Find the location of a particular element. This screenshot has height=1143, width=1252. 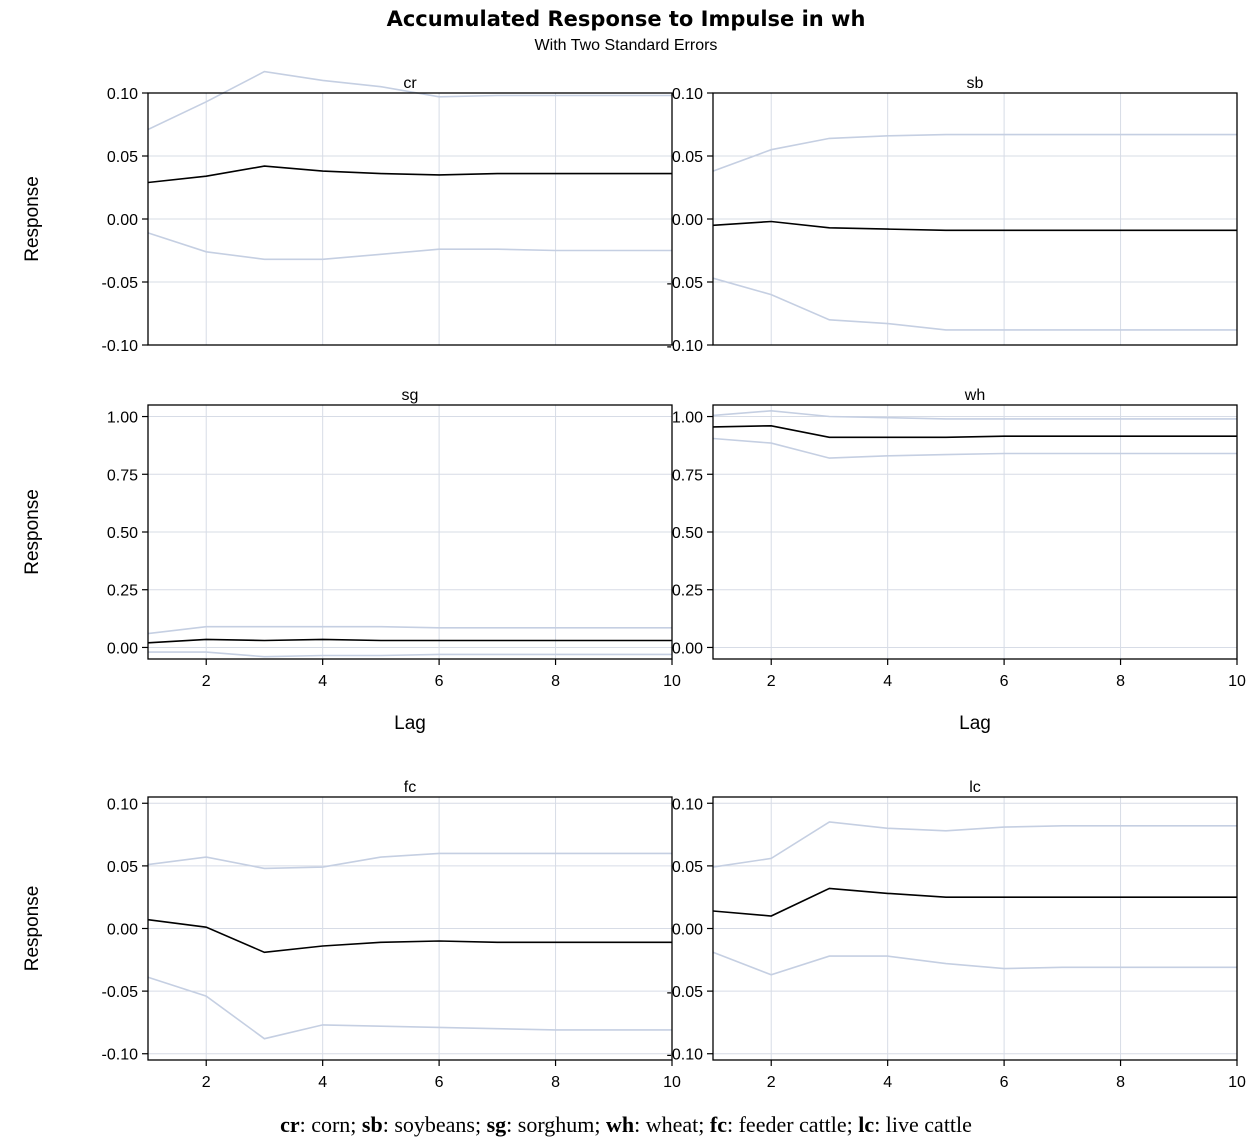

caption-code-lc: lc is located at coordinates (866, 1124).